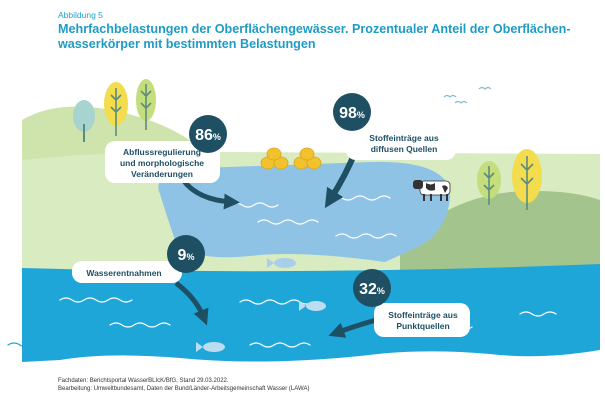  I want to click on lake, so click(304, 211).